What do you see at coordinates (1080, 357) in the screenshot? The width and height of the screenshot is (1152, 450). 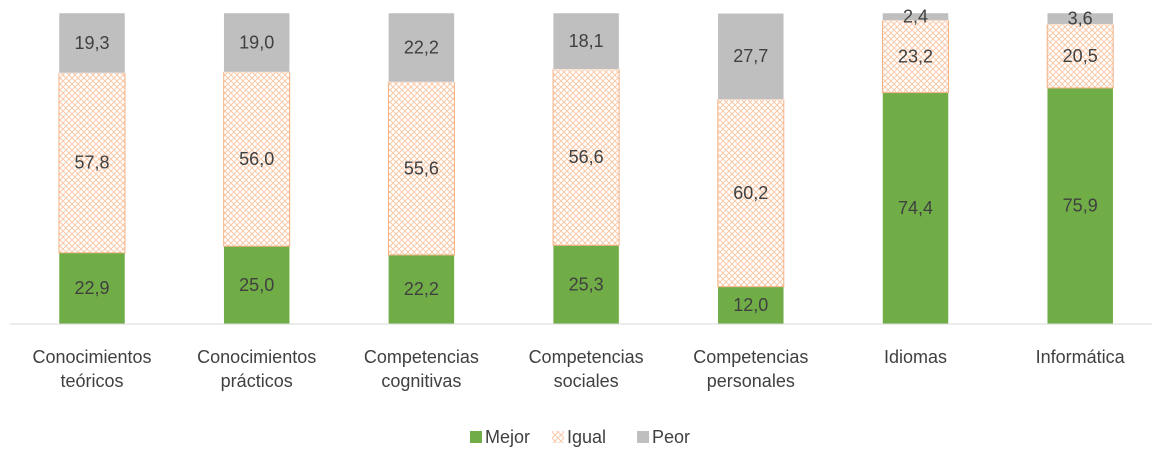 I see `x-tick-label: Informática` at bounding box center [1080, 357].